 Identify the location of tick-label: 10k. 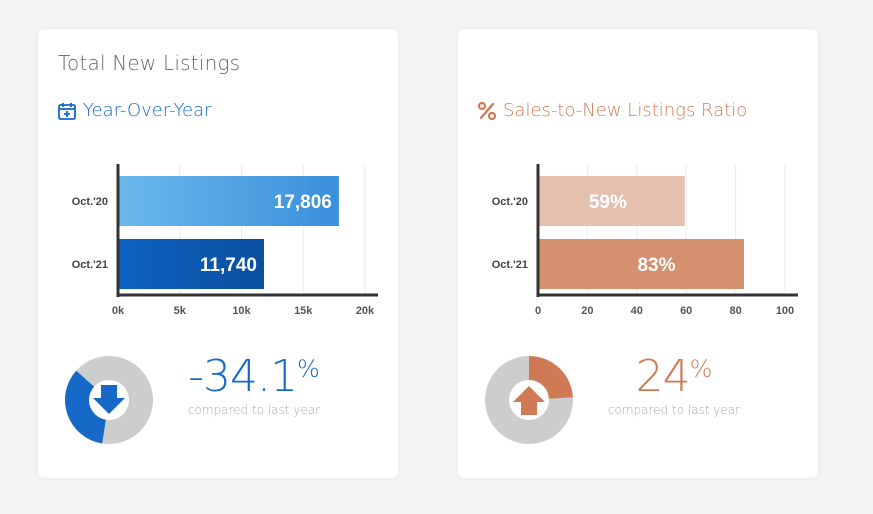
(241, 311).